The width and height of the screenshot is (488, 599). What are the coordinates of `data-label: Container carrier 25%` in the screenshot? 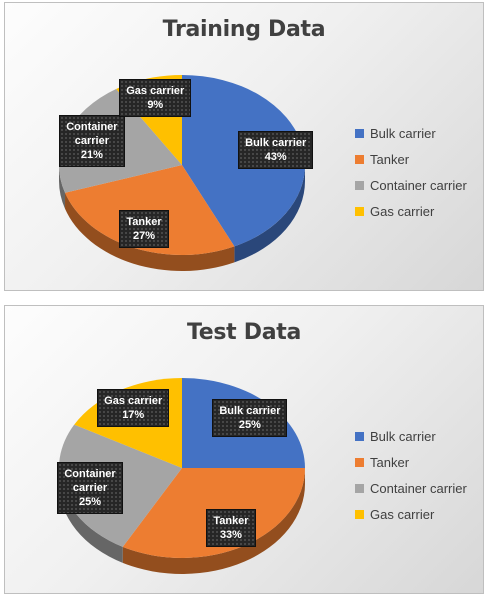 It's located at (90, 487).